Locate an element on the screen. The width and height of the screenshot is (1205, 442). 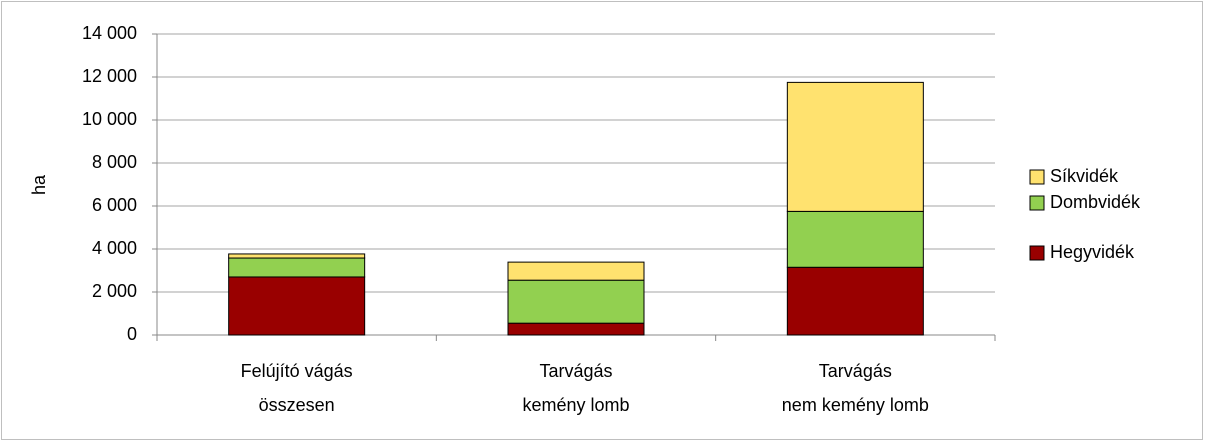
y-tick-label: 14 000 is located at coordinates (109, 33).